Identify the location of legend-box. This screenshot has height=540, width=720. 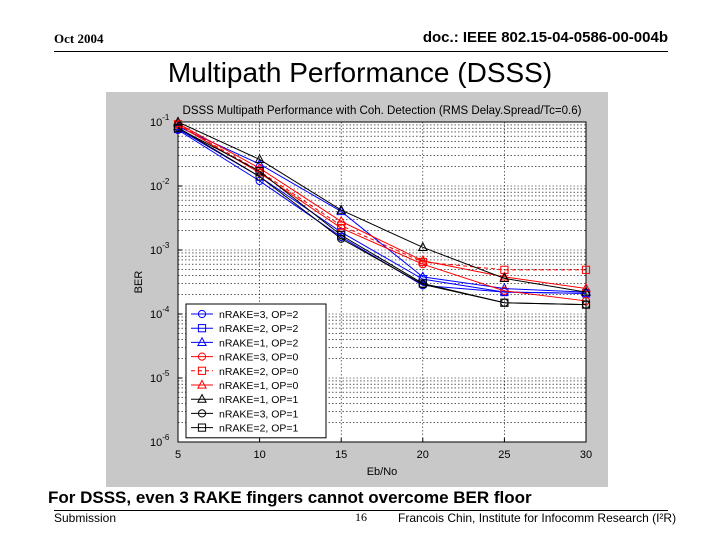
(256, 371).